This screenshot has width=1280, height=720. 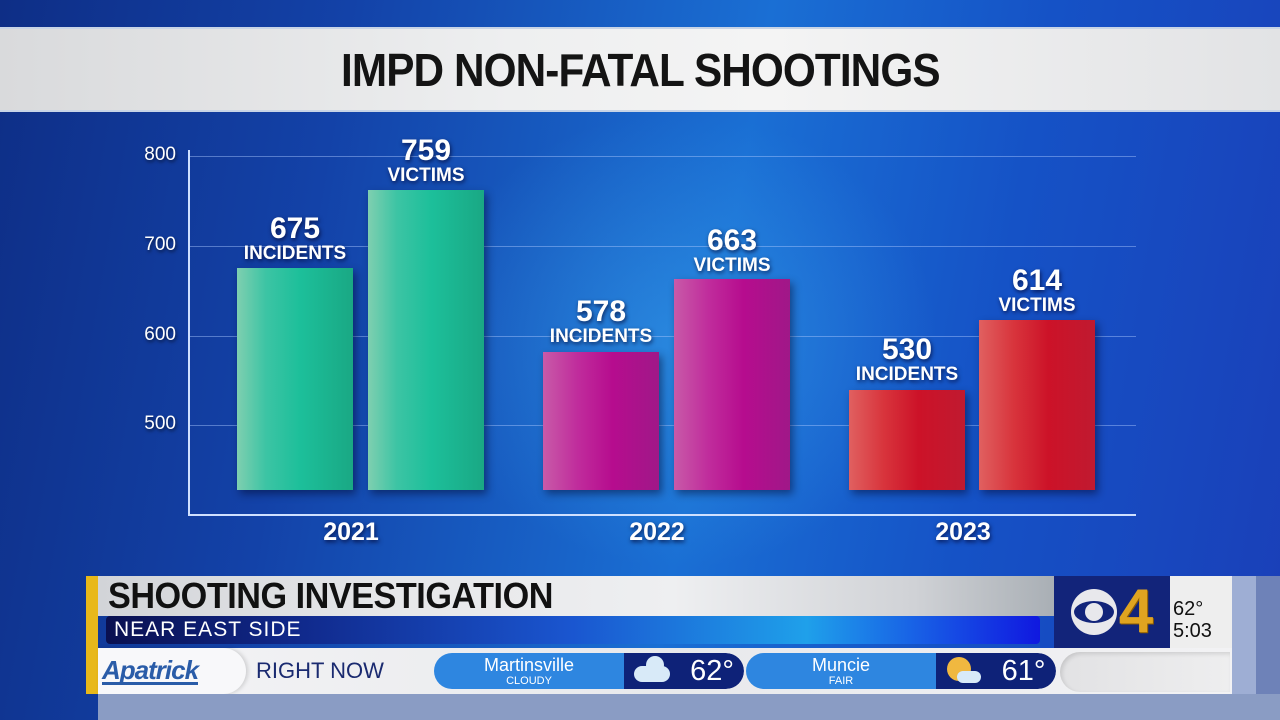 I want to click on x-label-2021: 2021, so click(x=351, y=532).